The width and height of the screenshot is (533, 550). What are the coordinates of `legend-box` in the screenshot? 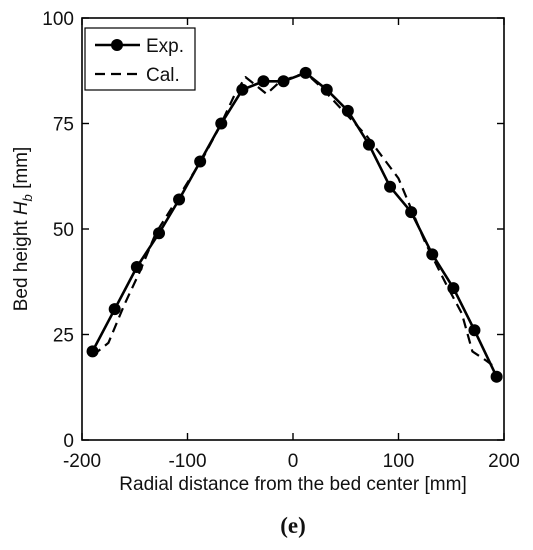 It's located at (140, 59).